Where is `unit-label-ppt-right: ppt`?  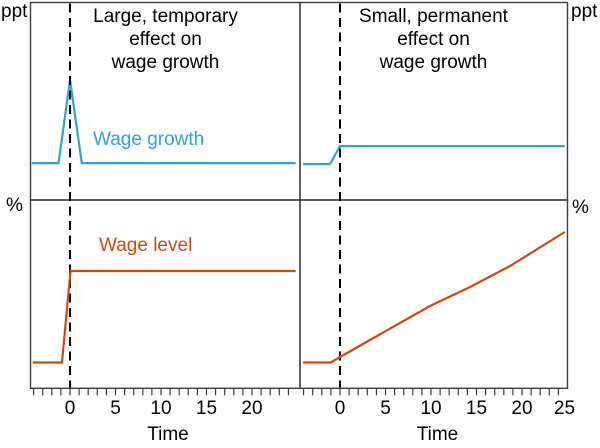 unit-label-ppt-right: ppt is located at coordinates (584, 11).